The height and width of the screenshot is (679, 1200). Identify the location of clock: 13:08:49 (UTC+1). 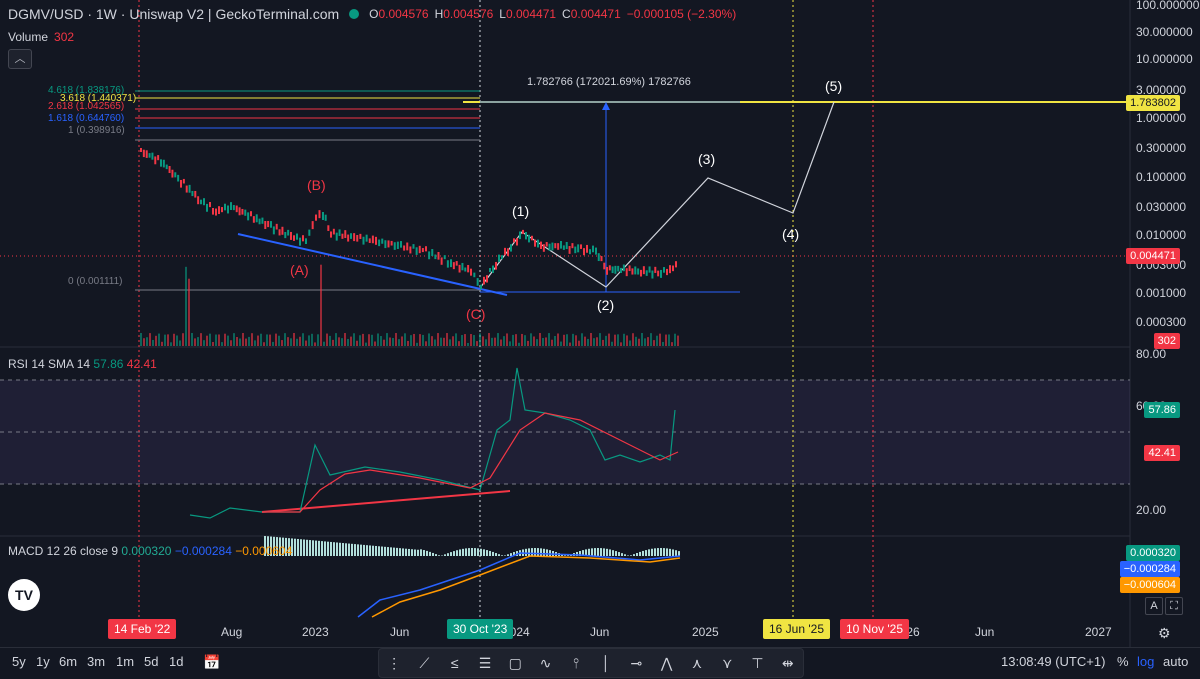
(1053, 661).